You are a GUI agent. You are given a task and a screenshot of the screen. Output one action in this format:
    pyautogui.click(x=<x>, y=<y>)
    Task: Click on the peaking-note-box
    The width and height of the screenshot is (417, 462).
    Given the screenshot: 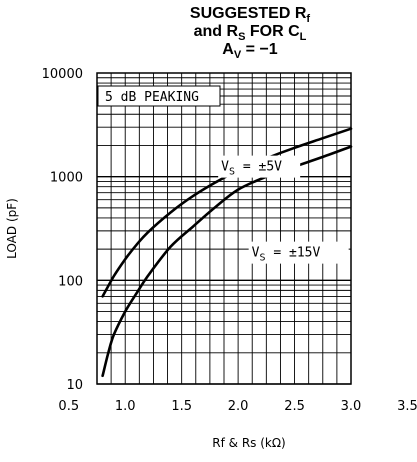 What is the action you would take?
    pyautogui.click(x=159, y=96)
    